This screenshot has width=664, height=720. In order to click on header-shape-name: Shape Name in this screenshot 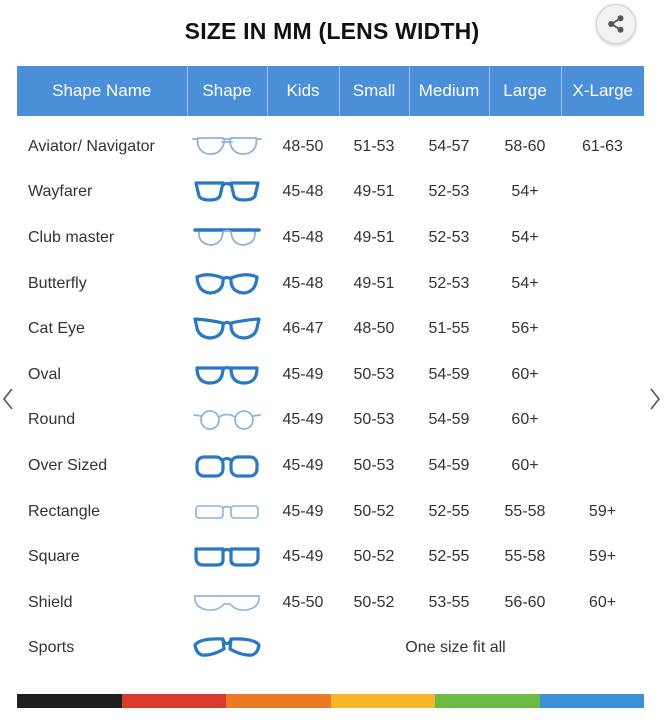, I will do `click(102, 91)`.